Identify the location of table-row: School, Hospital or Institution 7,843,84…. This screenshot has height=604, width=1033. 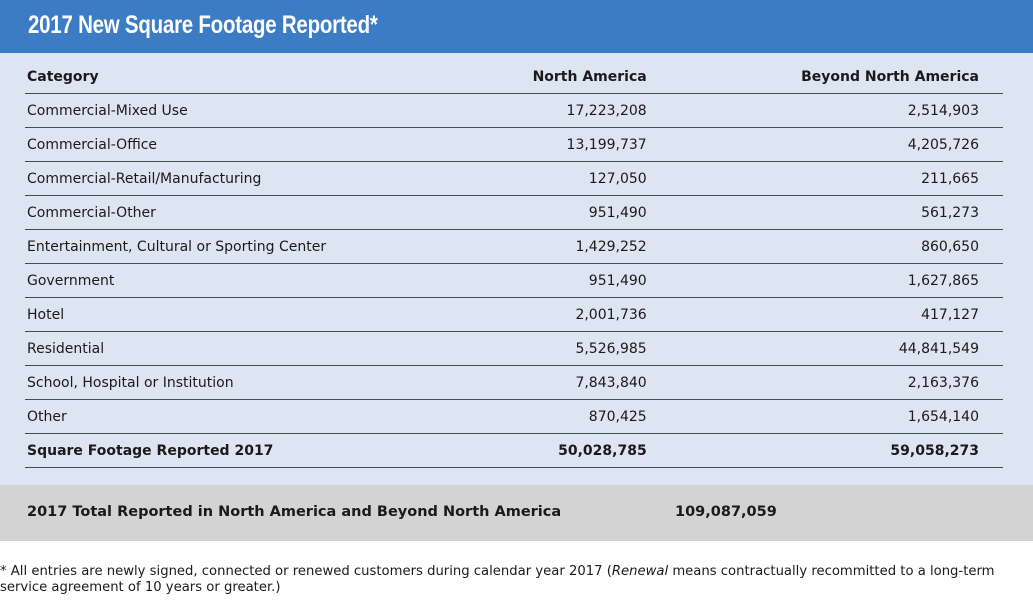
(514, 382).